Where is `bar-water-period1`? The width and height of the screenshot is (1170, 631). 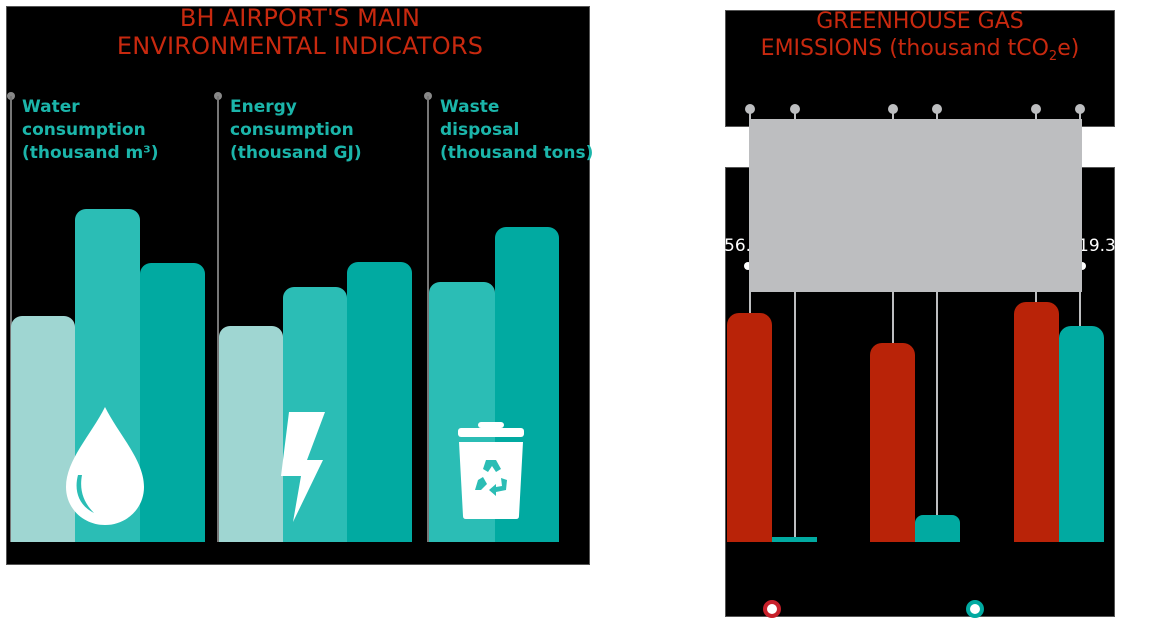 bar-water-period1 is located at coordinates (43, 429).